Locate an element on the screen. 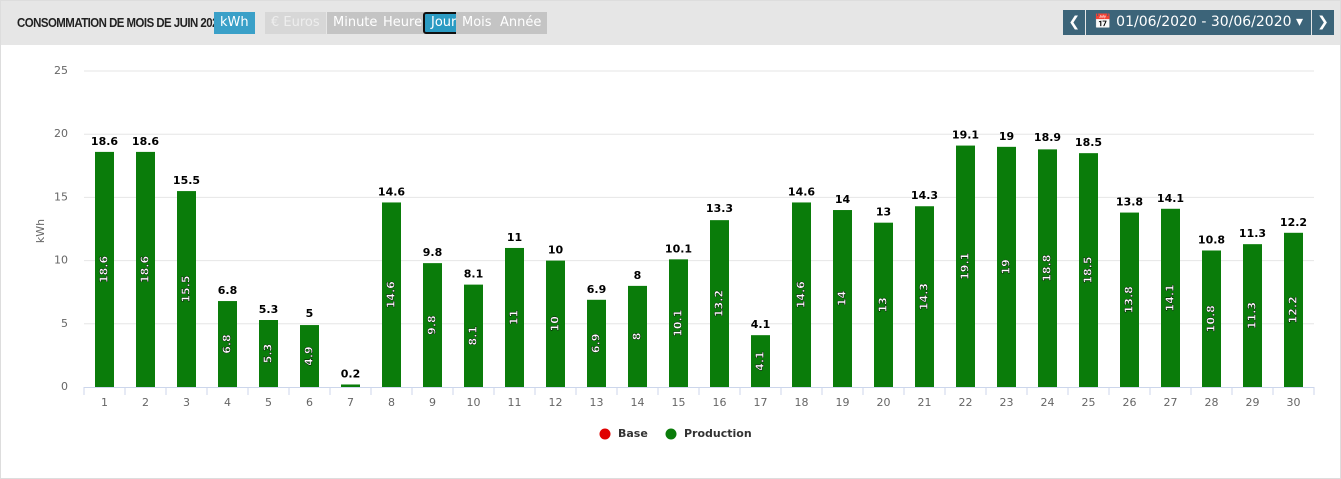 The width and height of the screenshot is (1341, 479). bar-total-label: 10.8 is located at coordinates (1211, 239).